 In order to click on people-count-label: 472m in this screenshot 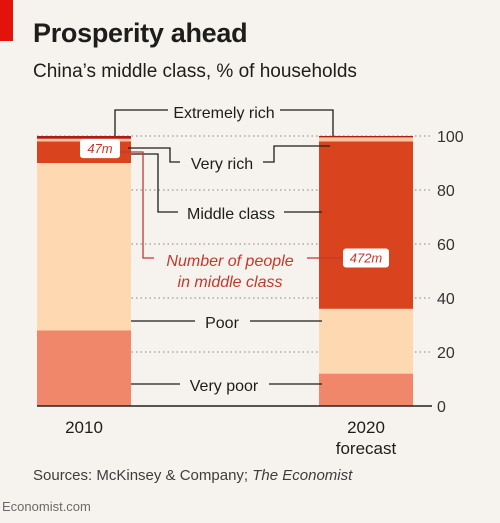, I will do `click(366, 258)`.